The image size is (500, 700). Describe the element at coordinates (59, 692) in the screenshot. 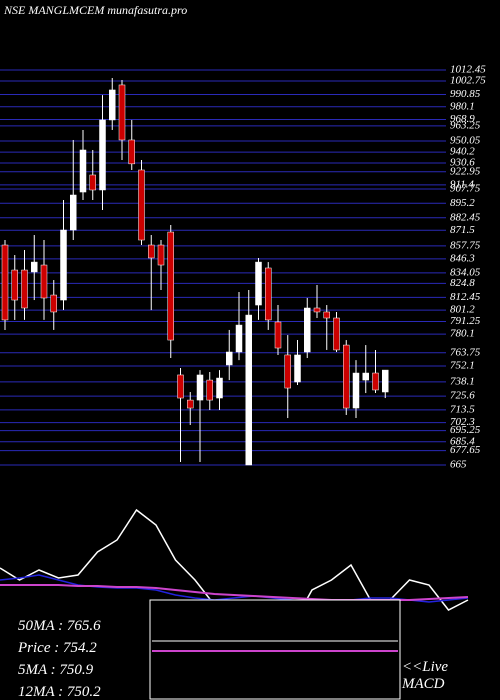

I see `info-label: 12MA : 750.2` at that location.